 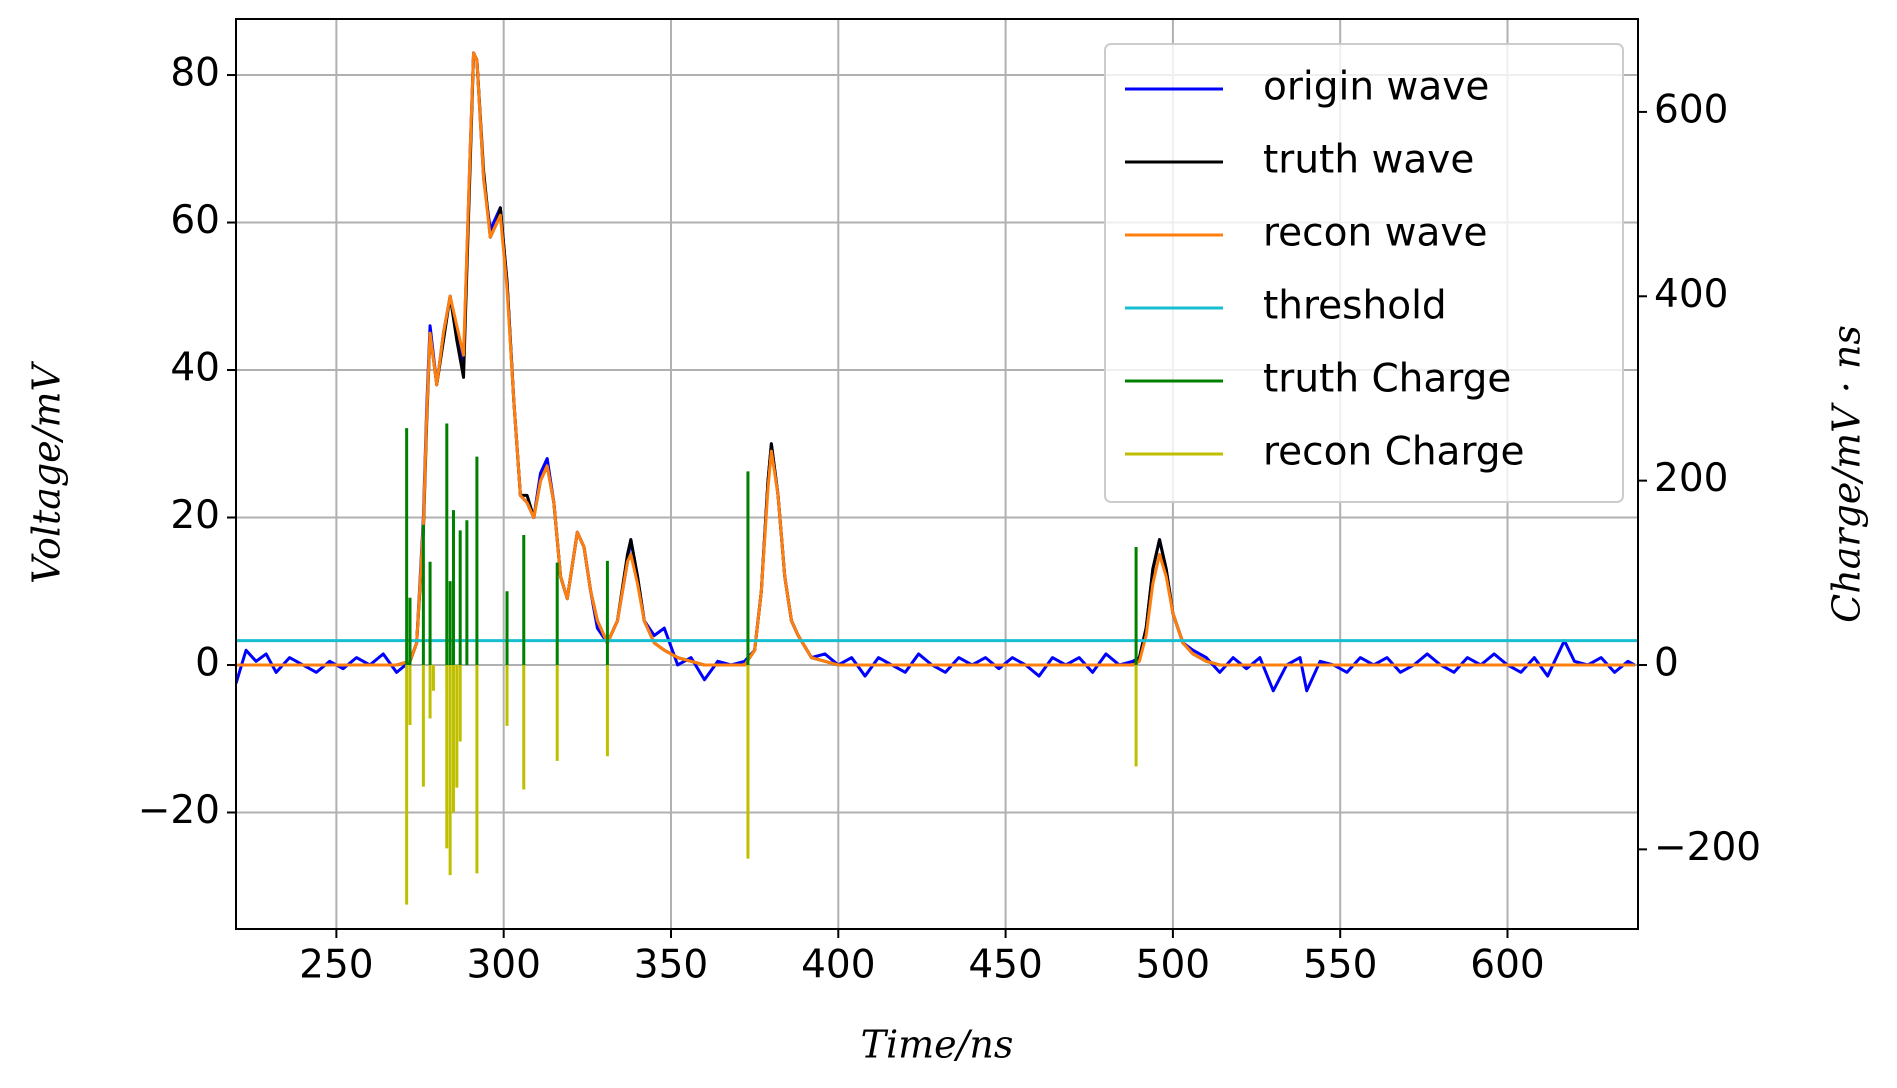 I want to click on x-tick-label: 300, so click(x=503, y=965).